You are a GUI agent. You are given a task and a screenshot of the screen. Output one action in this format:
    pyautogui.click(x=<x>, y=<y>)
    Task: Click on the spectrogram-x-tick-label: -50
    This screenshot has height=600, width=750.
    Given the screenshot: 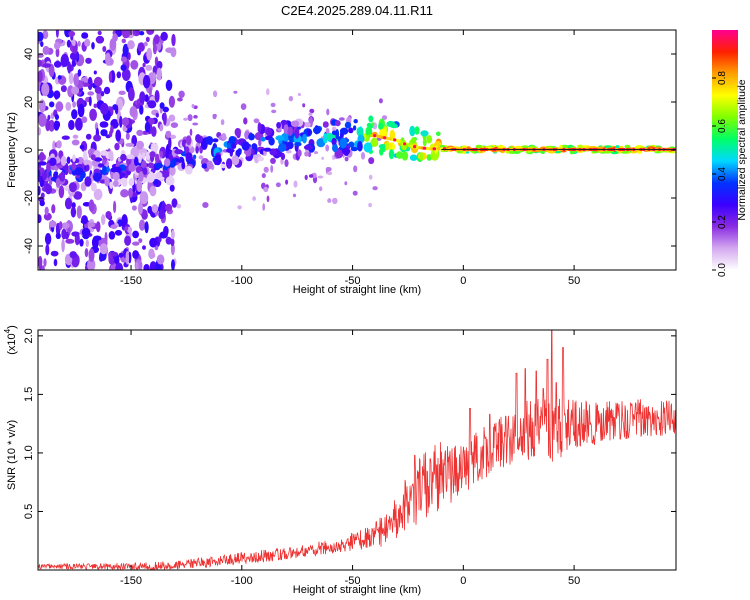 What is the action you would take?
    pyautogui.click(x=353, y=281)
    